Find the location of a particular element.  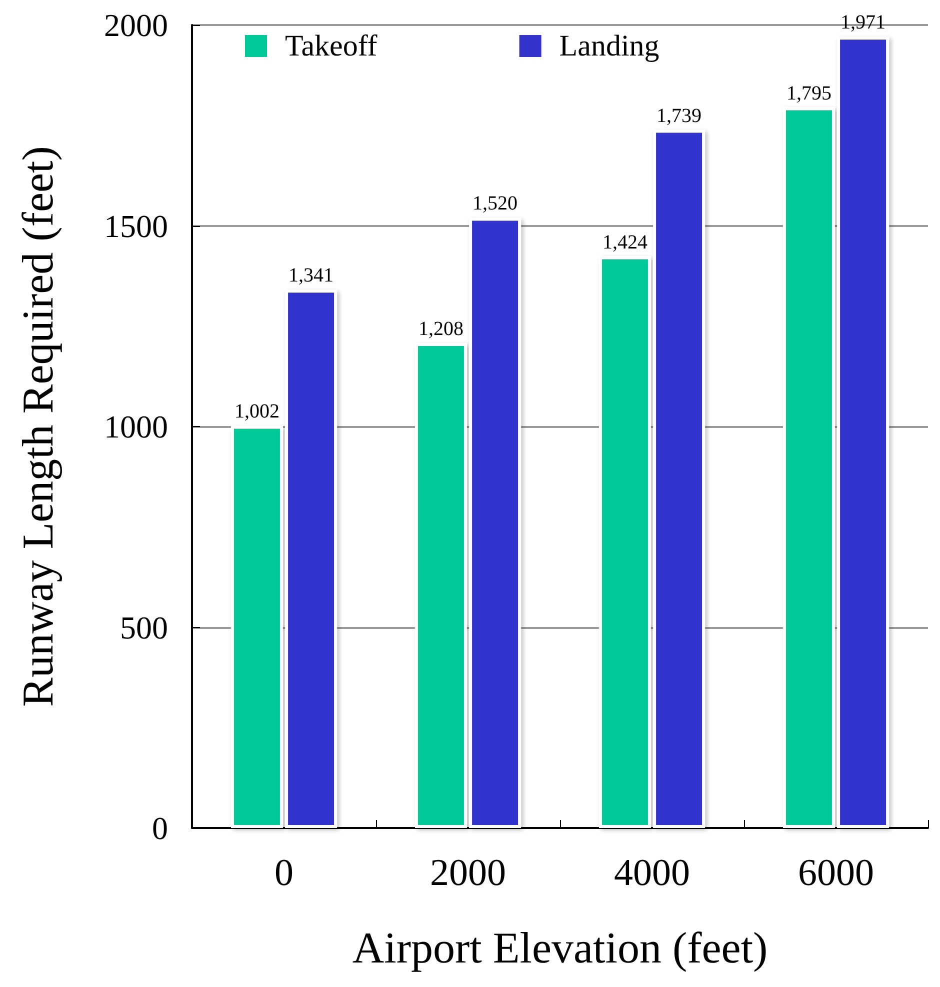

x-tick-label: 0 is located at coordinates (284, 873).